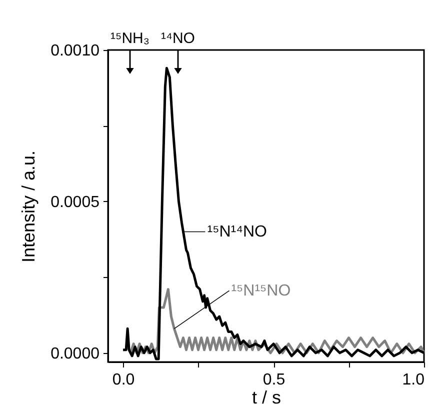 Image resolution: width=437 pixels, height=416 pixels. What do you see at coordinates (123, 380) in the screenshot?
I see `x-tick-label: 0.0` at bounding box center [123, 380].